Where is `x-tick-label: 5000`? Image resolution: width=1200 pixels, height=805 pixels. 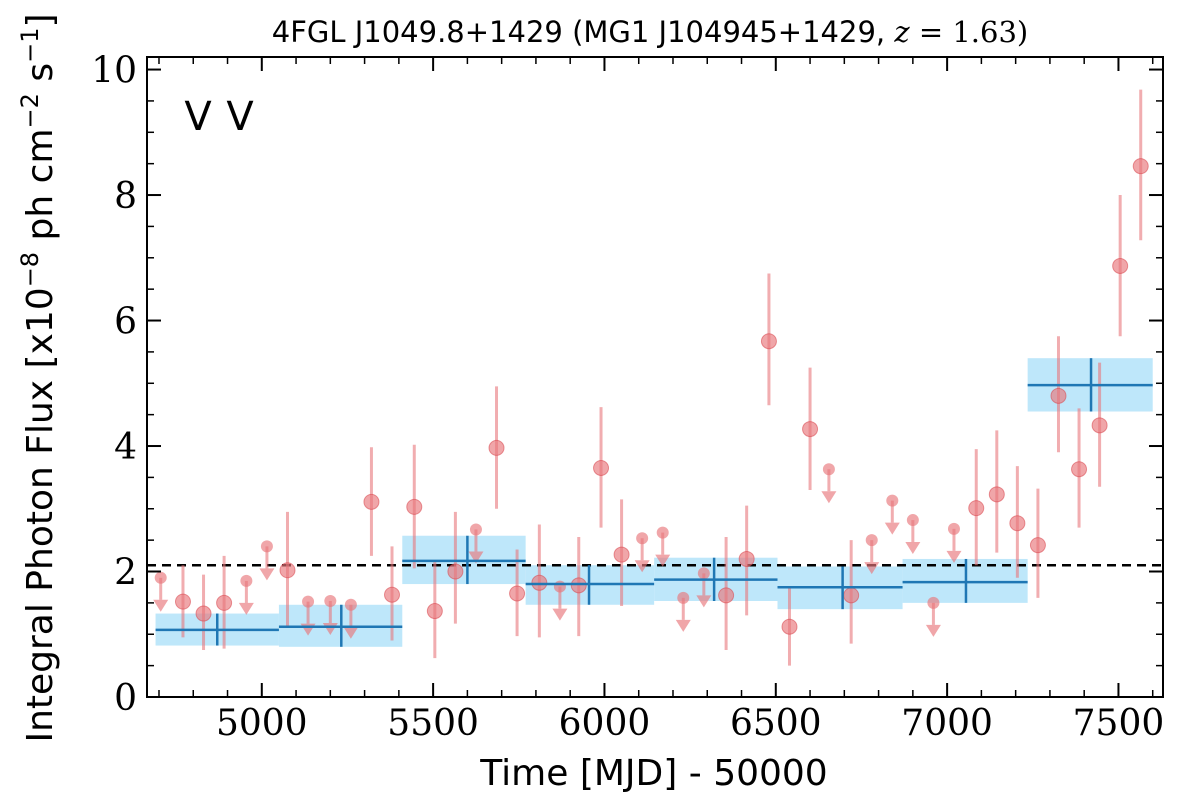 x-tick-label: 5000 is located at coordinates (262, 723).